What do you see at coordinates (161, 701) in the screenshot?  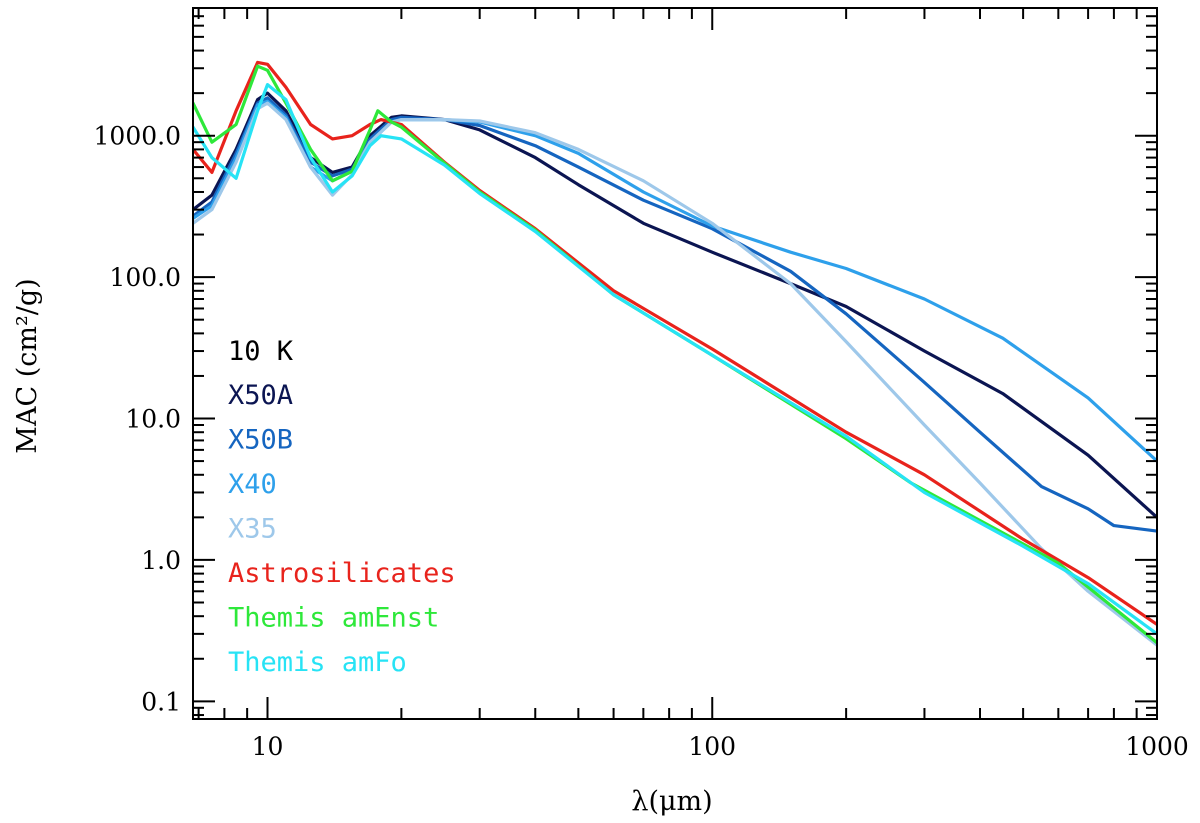 I see `y-tick-label: 0.1` at bounding box center [161, 701].